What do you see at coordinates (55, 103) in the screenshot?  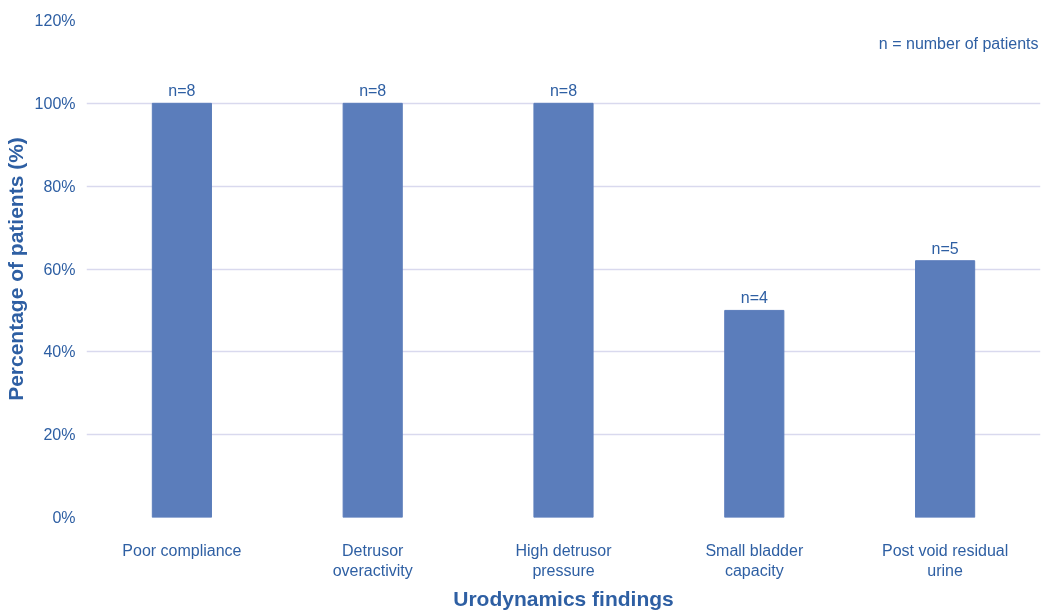 I see `y-tick-label: 100%` at bounding box center [55, 103].